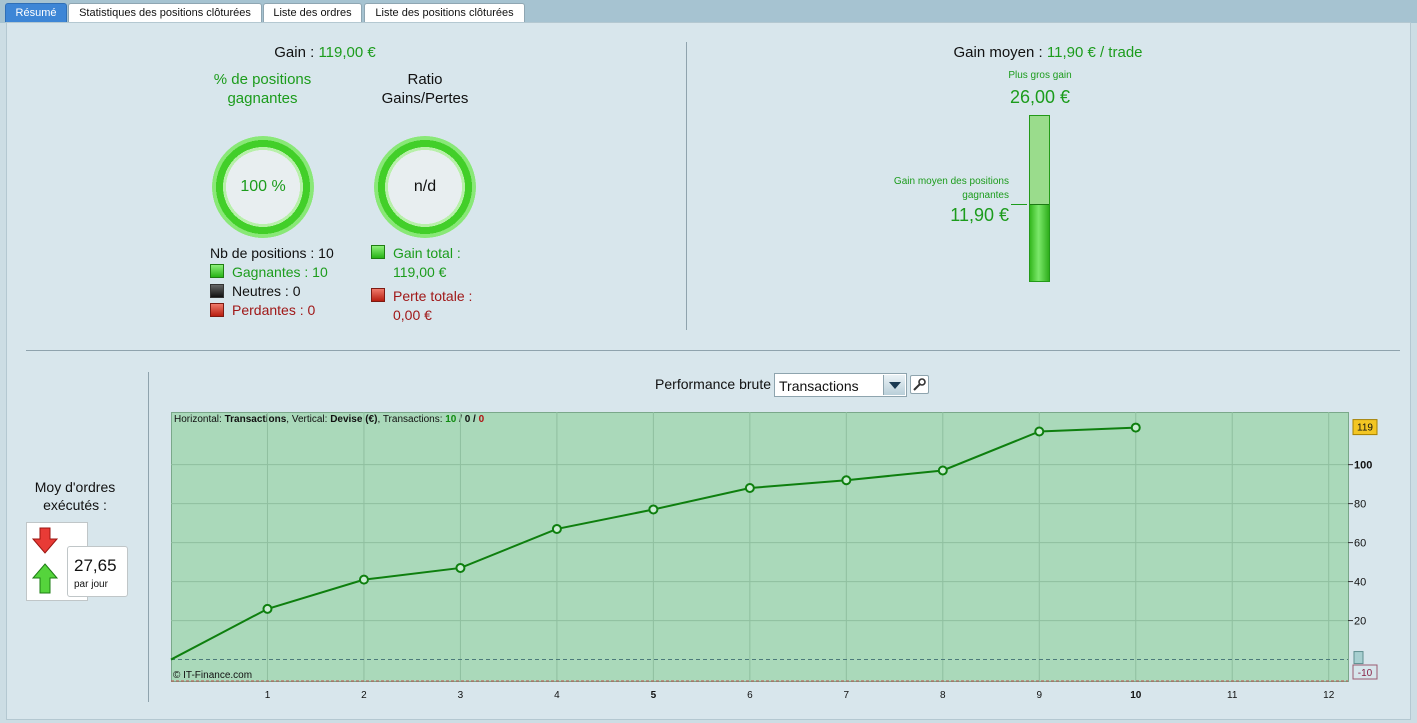 This screenshot has width=1417, height=723. I want to click on x-tick-label: 11, so click(1232, 695).